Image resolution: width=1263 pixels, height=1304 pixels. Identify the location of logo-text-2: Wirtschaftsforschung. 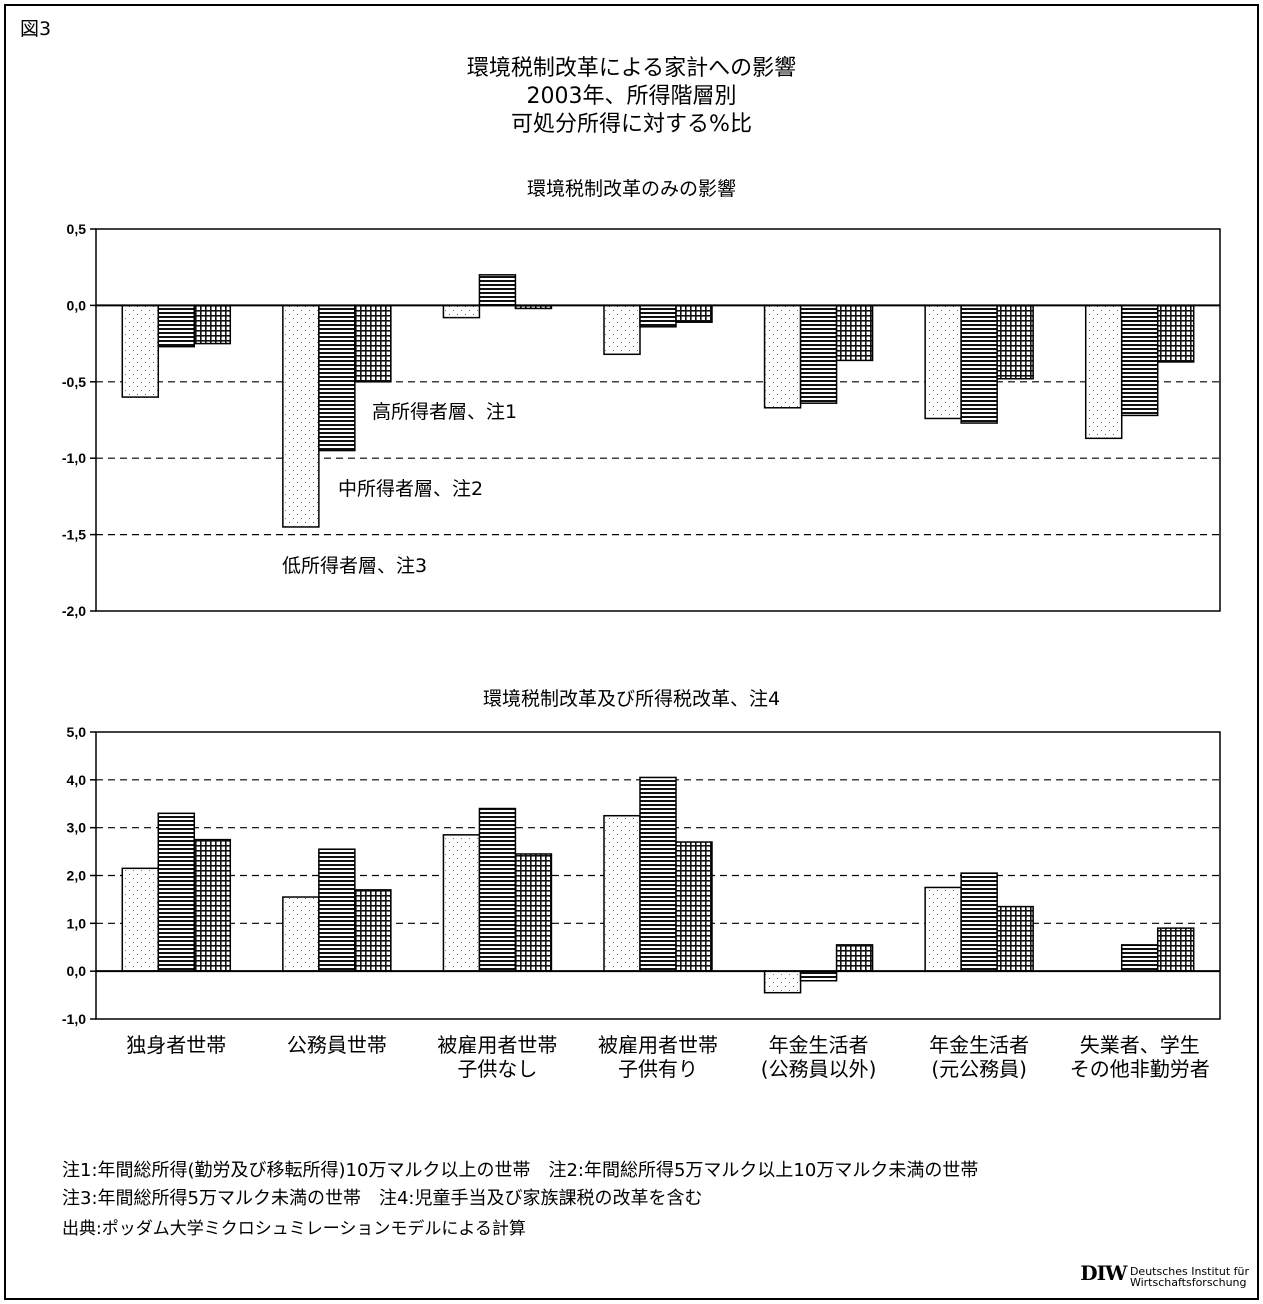
(1188, 1282).